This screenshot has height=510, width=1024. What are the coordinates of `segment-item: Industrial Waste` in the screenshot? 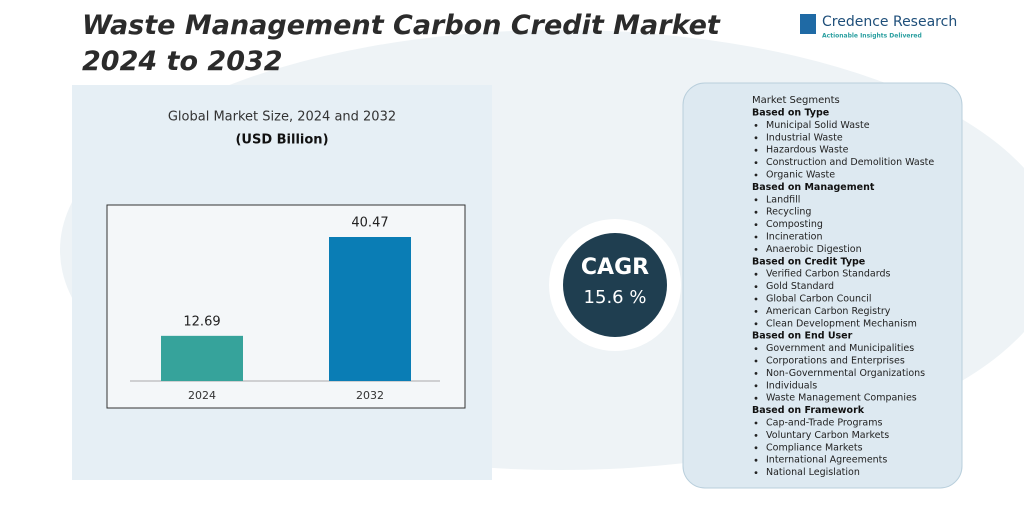 It's located at (804, 137).